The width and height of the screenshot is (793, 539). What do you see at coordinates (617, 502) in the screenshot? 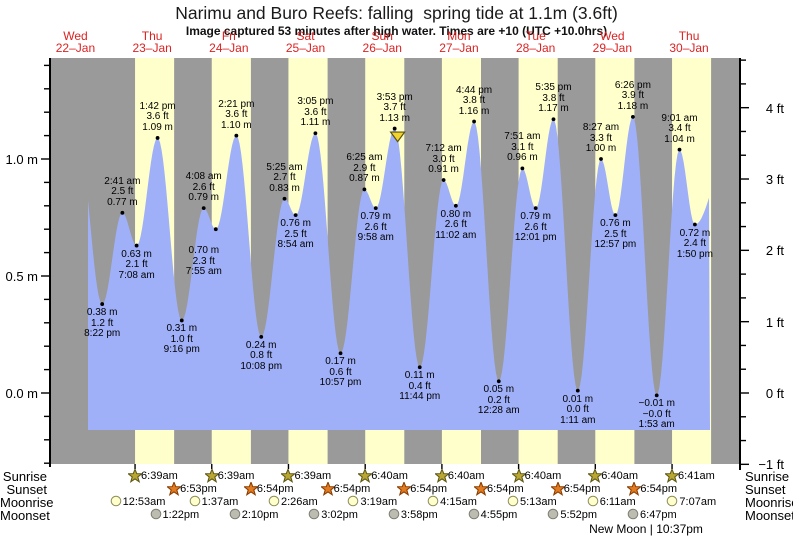
I see `moonrise-time: 6:11am` at bounding box center [617, 502].